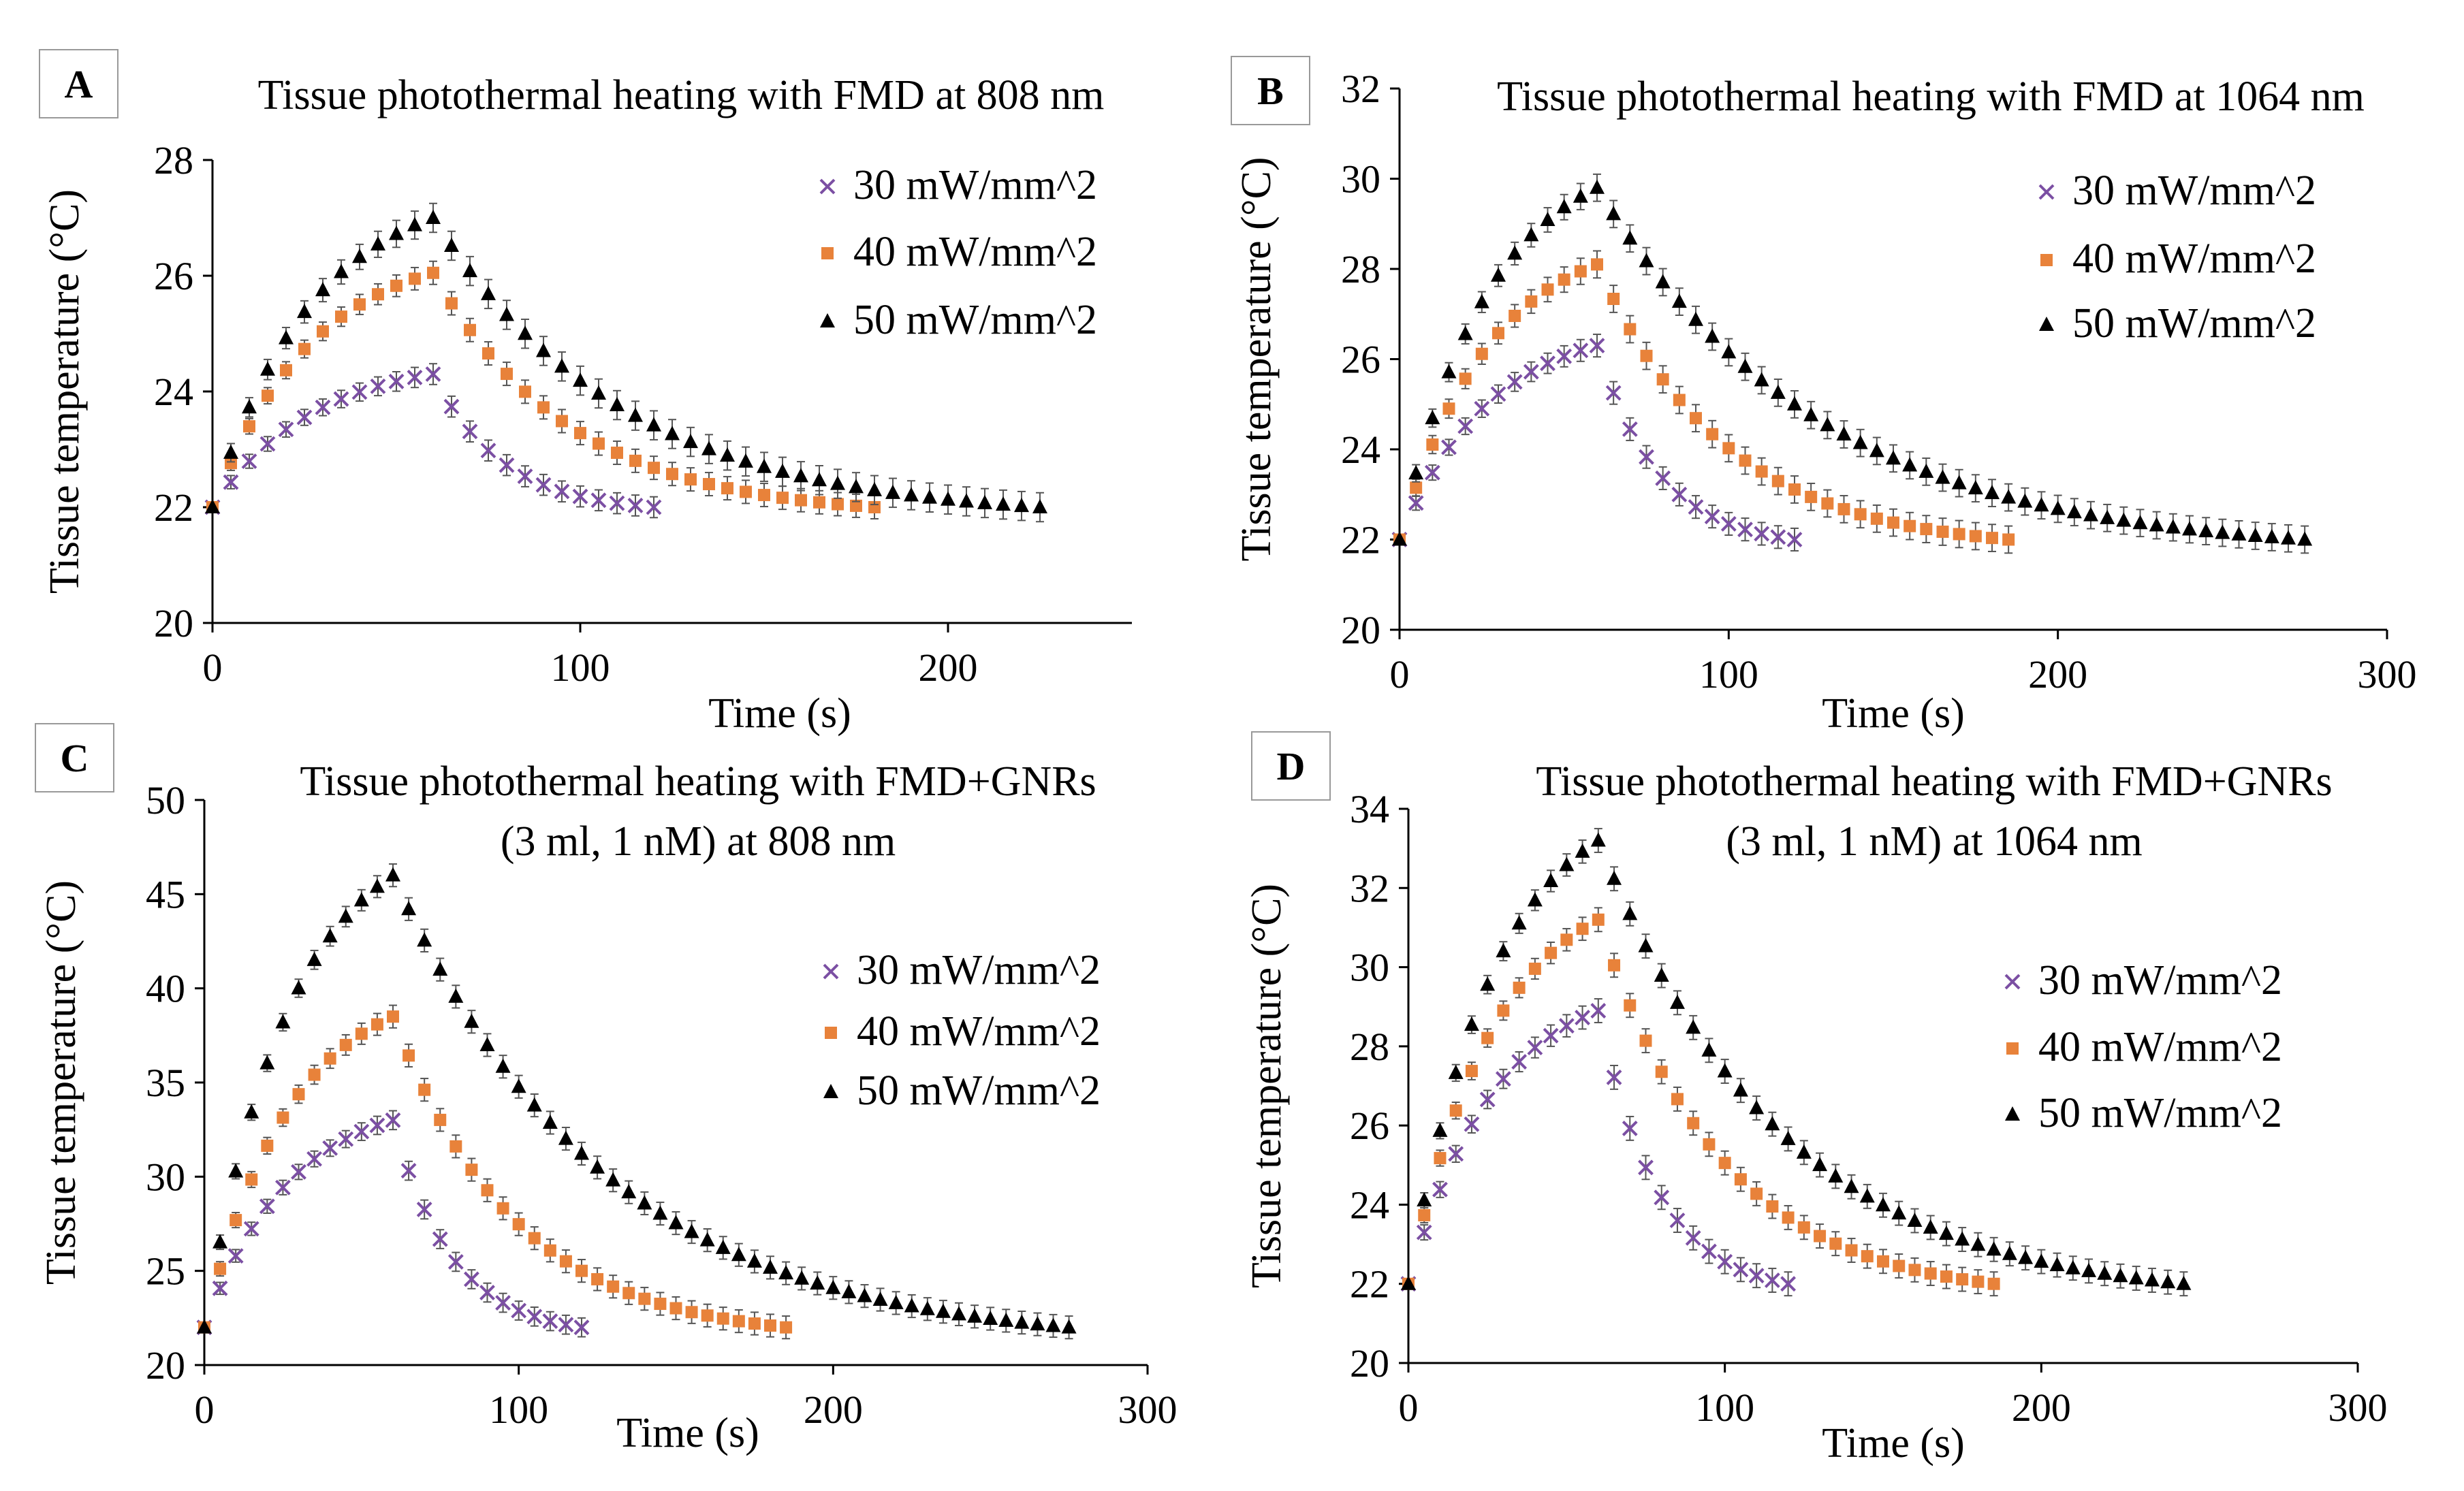 This screenshot has width=2464, height=1491. I want to click on y-tick-label: 30, so click(165, 1177).